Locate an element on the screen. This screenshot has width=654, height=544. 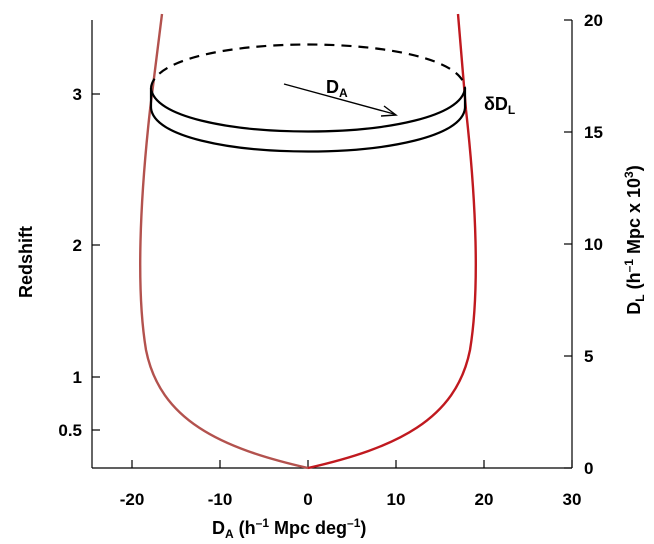
right-axis-title-mid: Mpc x 10 is located at coordinates (634, 218).